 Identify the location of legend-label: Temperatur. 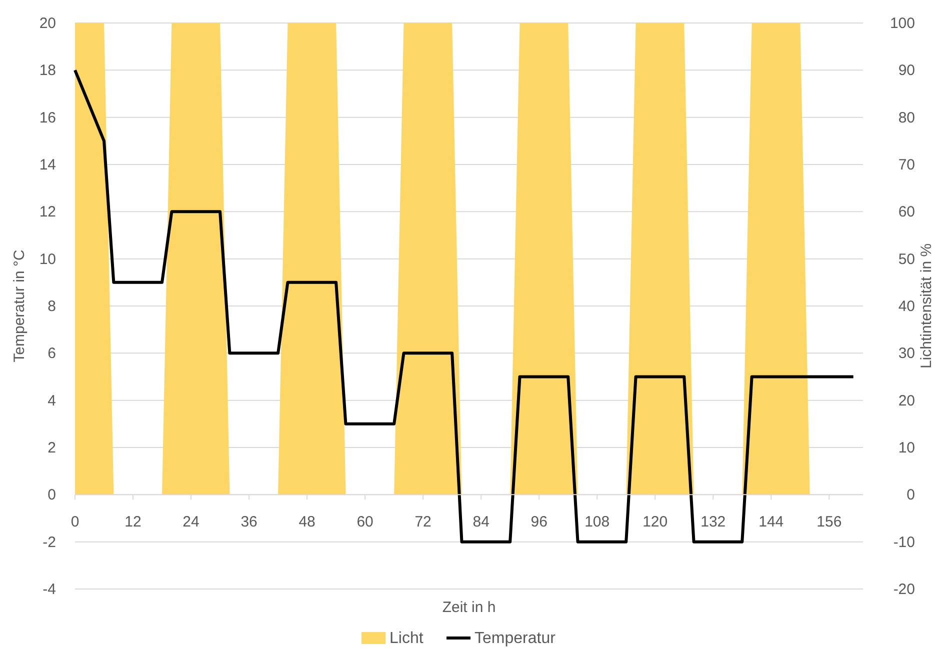
(515, 638).